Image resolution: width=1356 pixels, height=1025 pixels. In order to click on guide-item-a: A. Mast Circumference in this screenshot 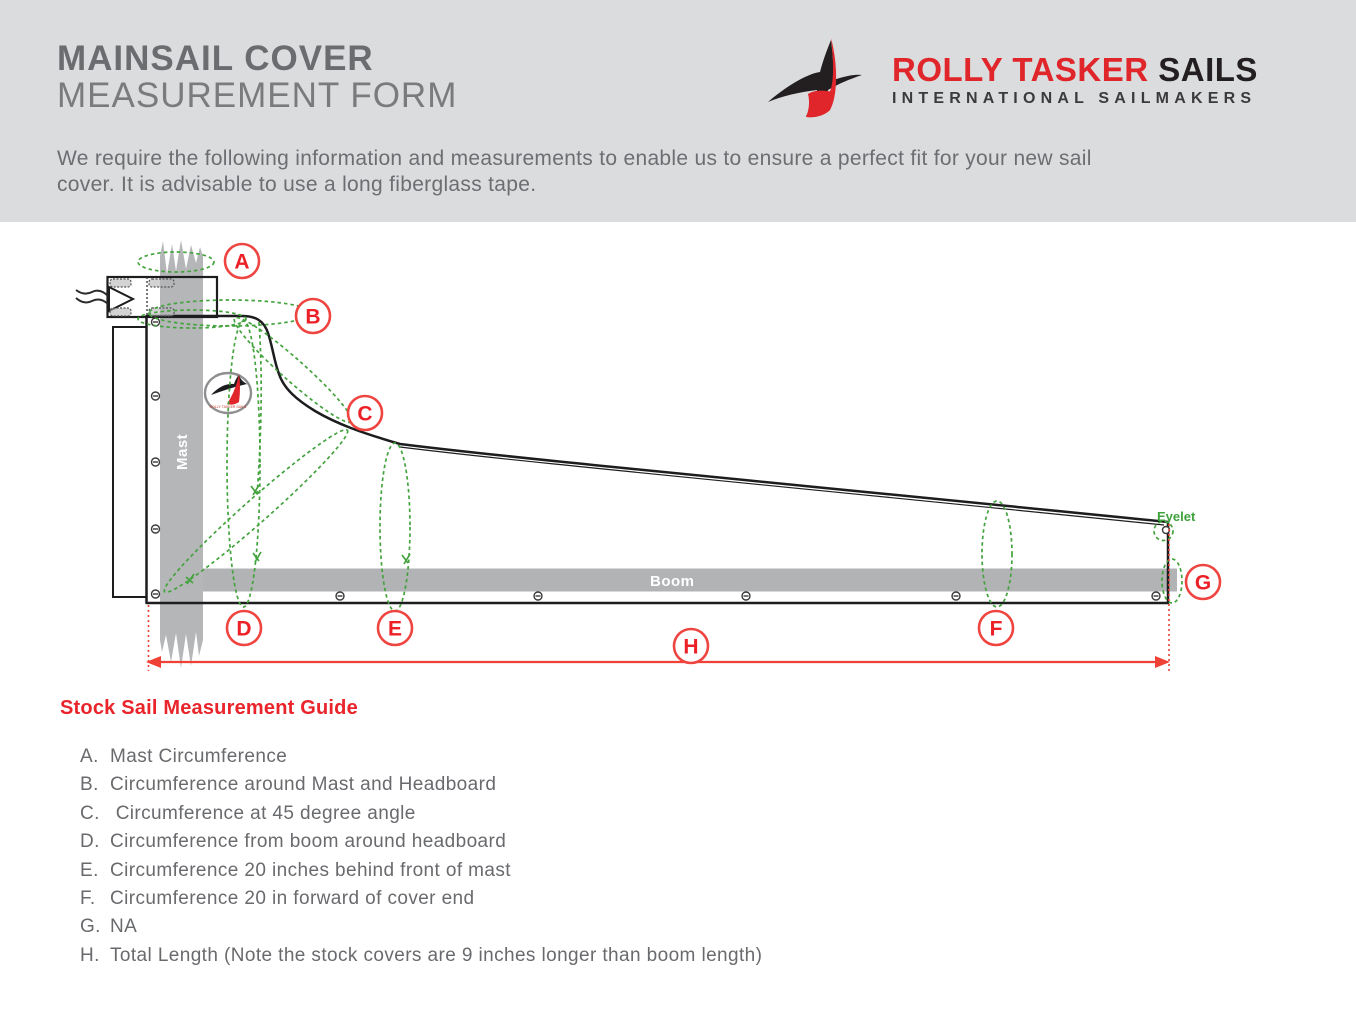, I will do `click(421, 757)`.